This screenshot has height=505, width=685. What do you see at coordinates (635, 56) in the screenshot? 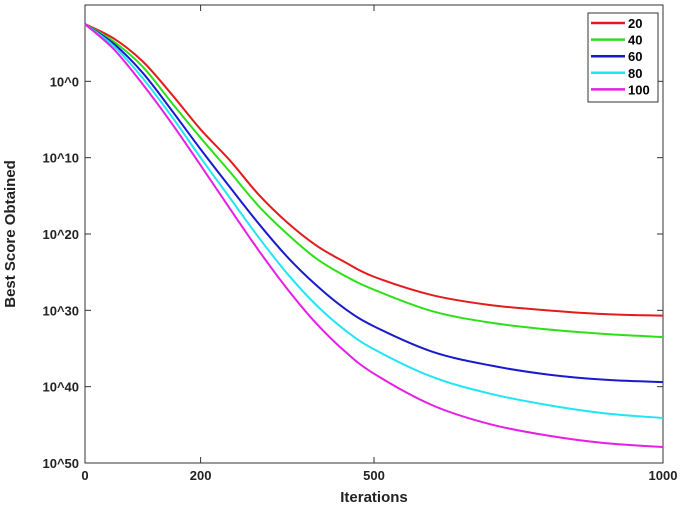
I see `legend-entry-60: 60` at bounding box center [635, 56].